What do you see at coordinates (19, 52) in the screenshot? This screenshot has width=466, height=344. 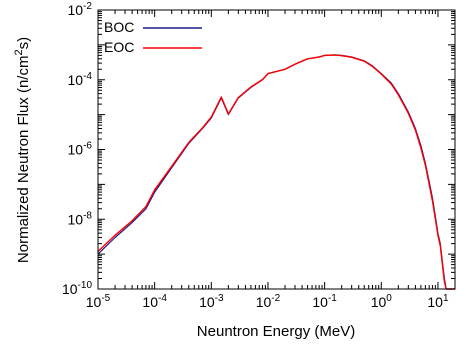 I see `y-axis-title-sup: 2` at bounding box center [19, 52].